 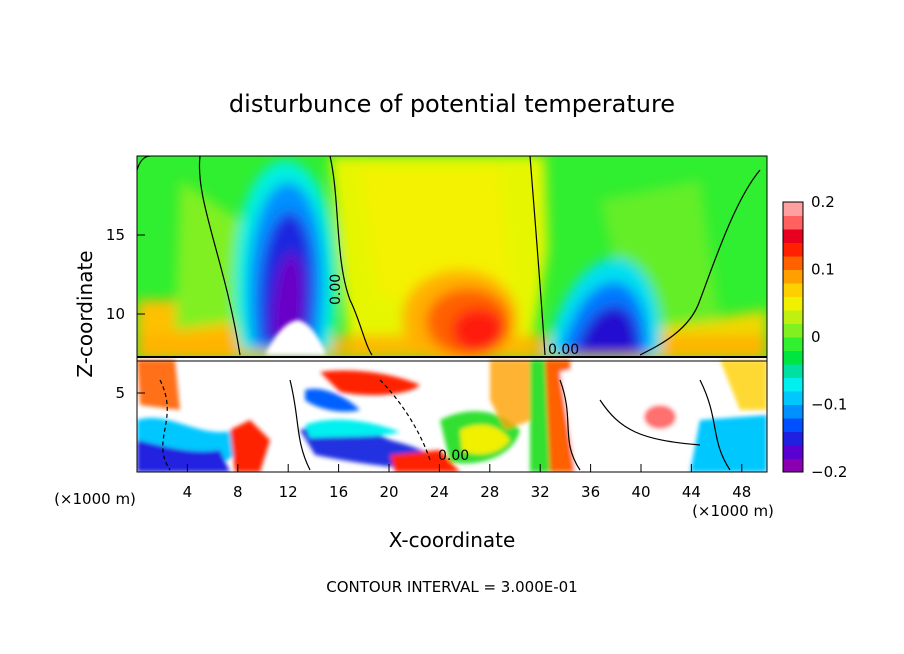 What do you see at coordinates (188, 492) in the screenshot?
I see `x-tick-label: 4` at bounding box center [188, 492].